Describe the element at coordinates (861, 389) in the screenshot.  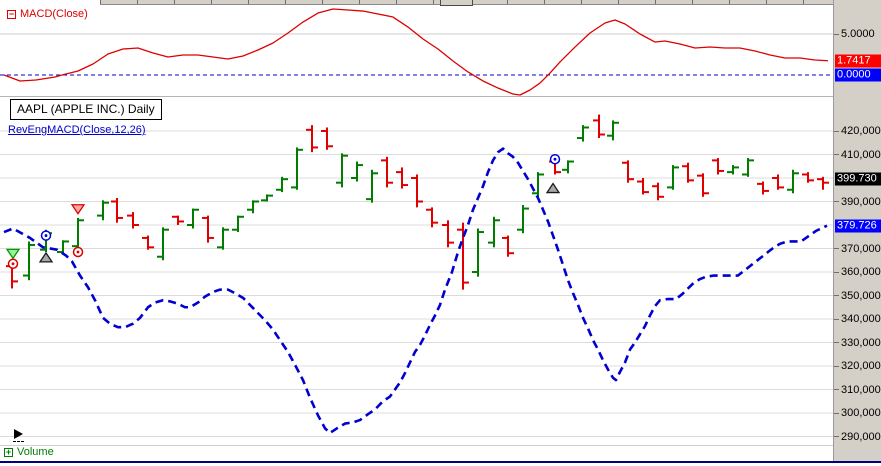
I see `price-axis-label: 310,000` at that location.